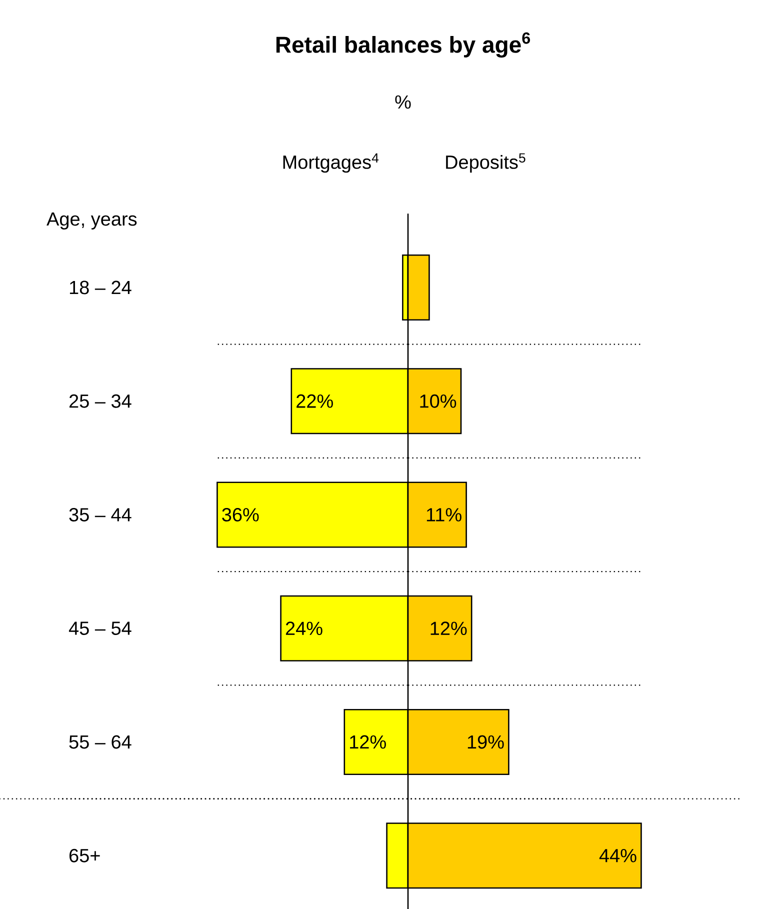 This screenshot has width=782, height=909. What do you see at coordinates (84, 855) in the screenshot?
I see `y-tick-label: 65+` at bounding box center [84, 855].